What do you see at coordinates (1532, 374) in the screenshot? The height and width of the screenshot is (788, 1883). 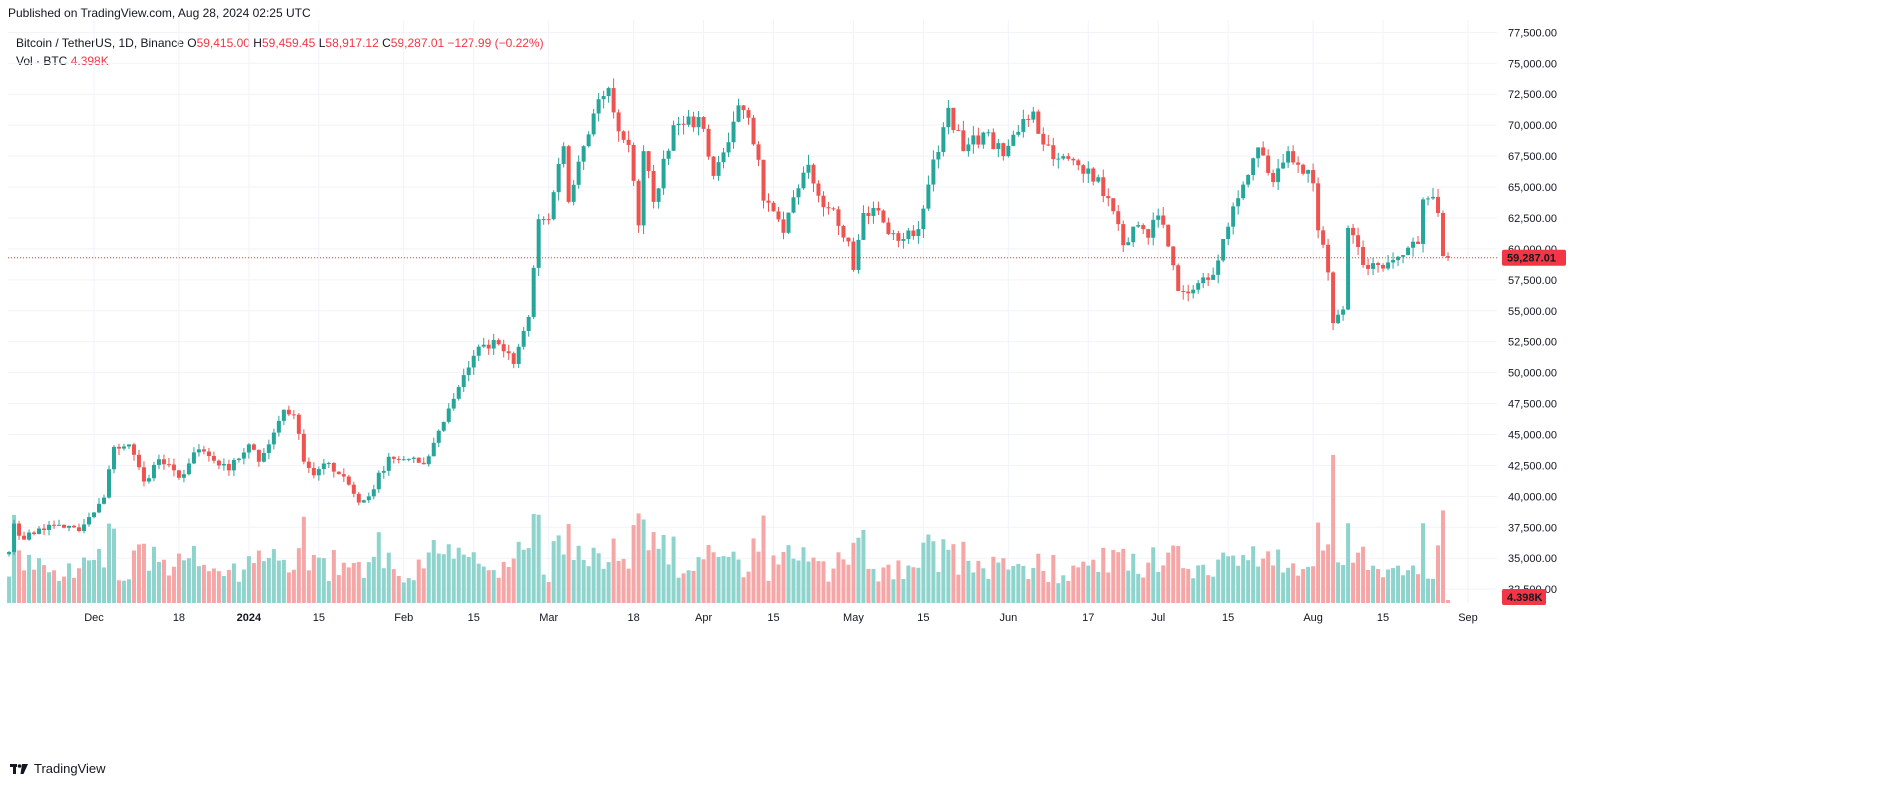 I see `price-tick-label: 50,000.00` at bounding box center [1532, 374].